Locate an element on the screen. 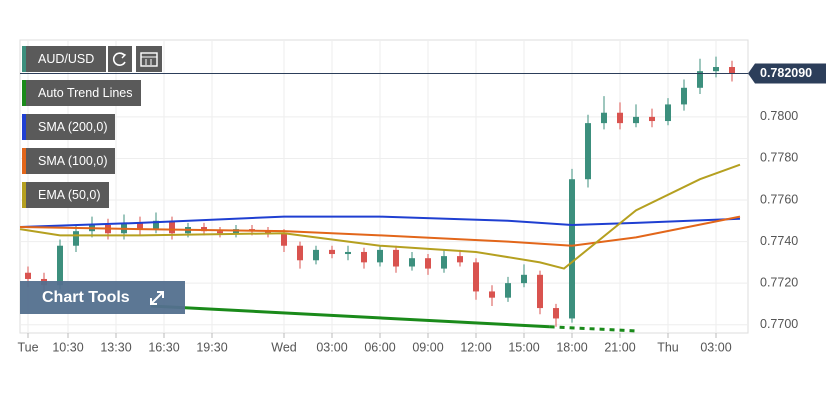 The height and width of the screenshot is (403, 838). x-tick-label: 18:00 is located at coordinates (571, 347).